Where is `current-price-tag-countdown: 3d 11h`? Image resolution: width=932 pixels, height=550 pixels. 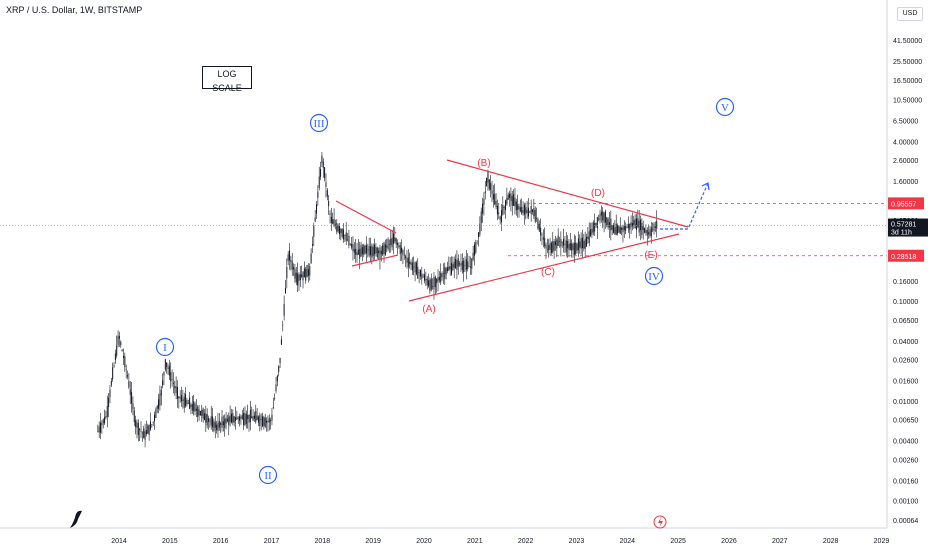 current-price-tag-countdown: 3d 11h is located at coordinates (901, 233).